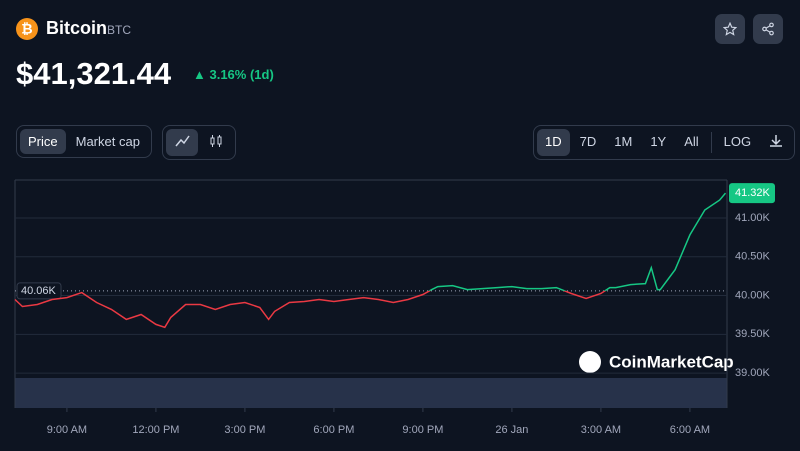  I want to click on x-tick-label: 6:00 AM, so click(690, 430).